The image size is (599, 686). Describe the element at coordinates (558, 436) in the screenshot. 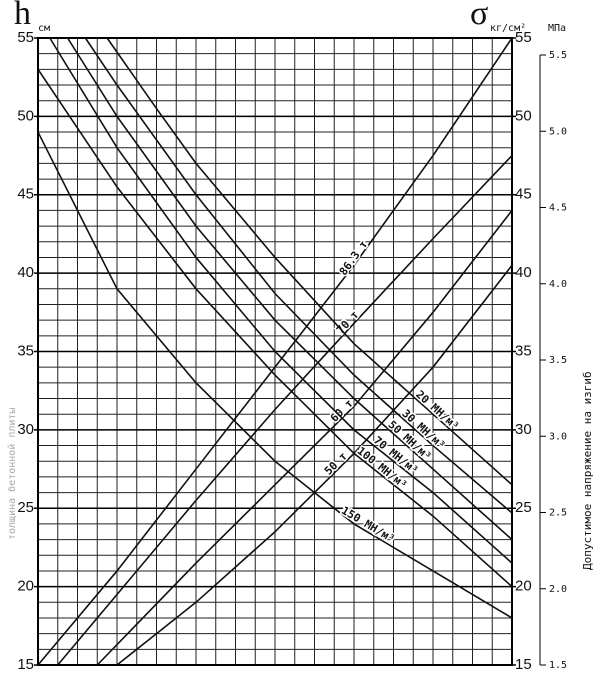

I see `y2-tick-label: 3.0` at that location.